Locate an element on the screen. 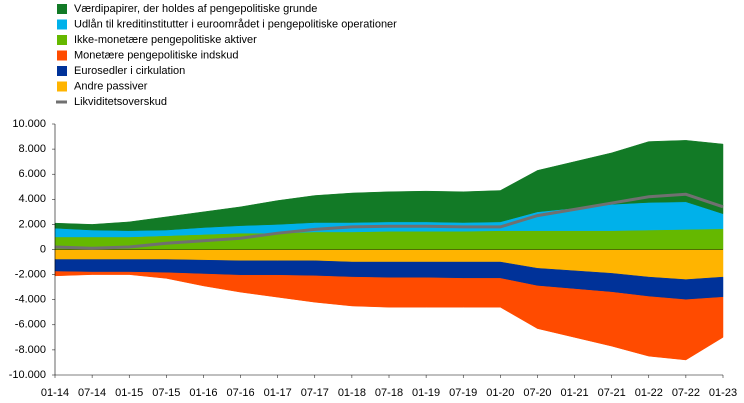 This screenshot has width=744, height=403. legend-label: Andre passiver is located at coordinates (111, 86).